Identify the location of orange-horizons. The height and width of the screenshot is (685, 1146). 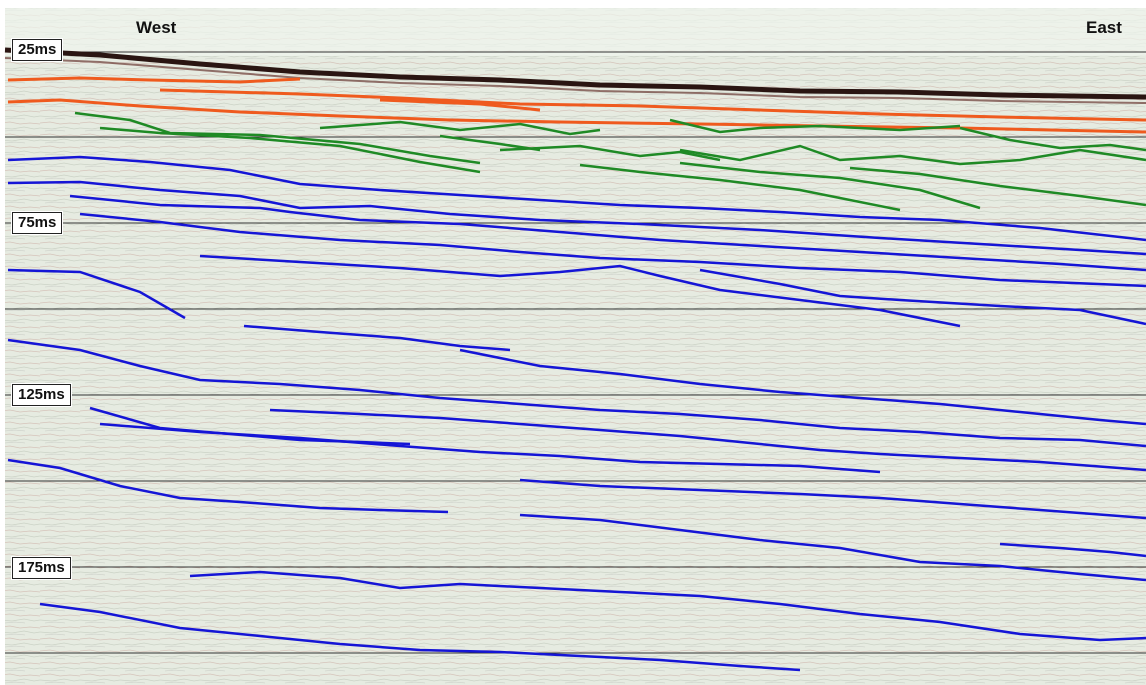
(576, 105).